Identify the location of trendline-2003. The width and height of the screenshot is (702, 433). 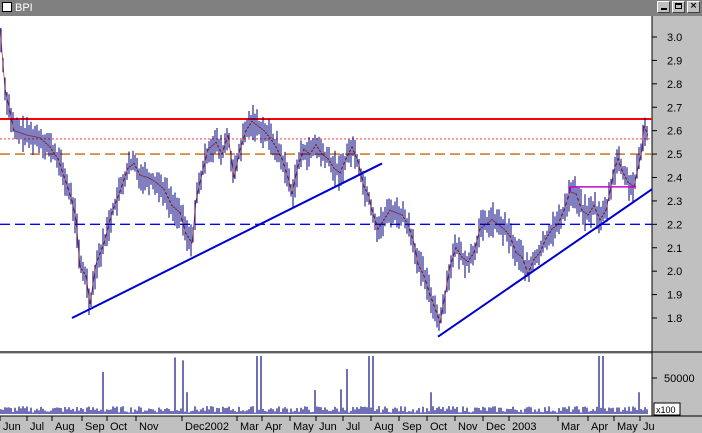
(545, 263).